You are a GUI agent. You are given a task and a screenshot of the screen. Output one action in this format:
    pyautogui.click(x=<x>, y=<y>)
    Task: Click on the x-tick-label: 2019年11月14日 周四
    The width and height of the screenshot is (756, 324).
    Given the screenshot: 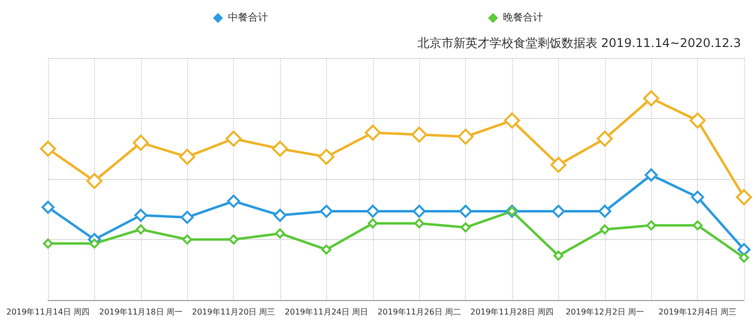 What is the action you would take?
    pyautogui.click(x=48, y=312)
    